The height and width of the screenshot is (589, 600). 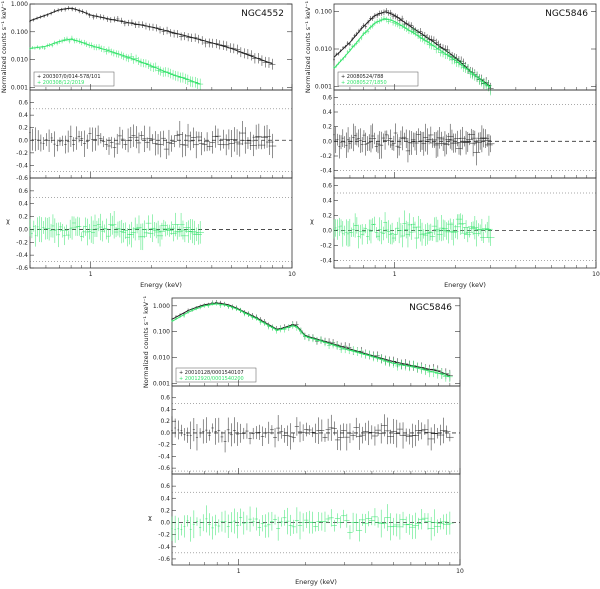 What do you see at coordinates (364, 83) in the screenshot?
I see `legend-entry: + 20080527/1850` at bounding box center [364, 83].